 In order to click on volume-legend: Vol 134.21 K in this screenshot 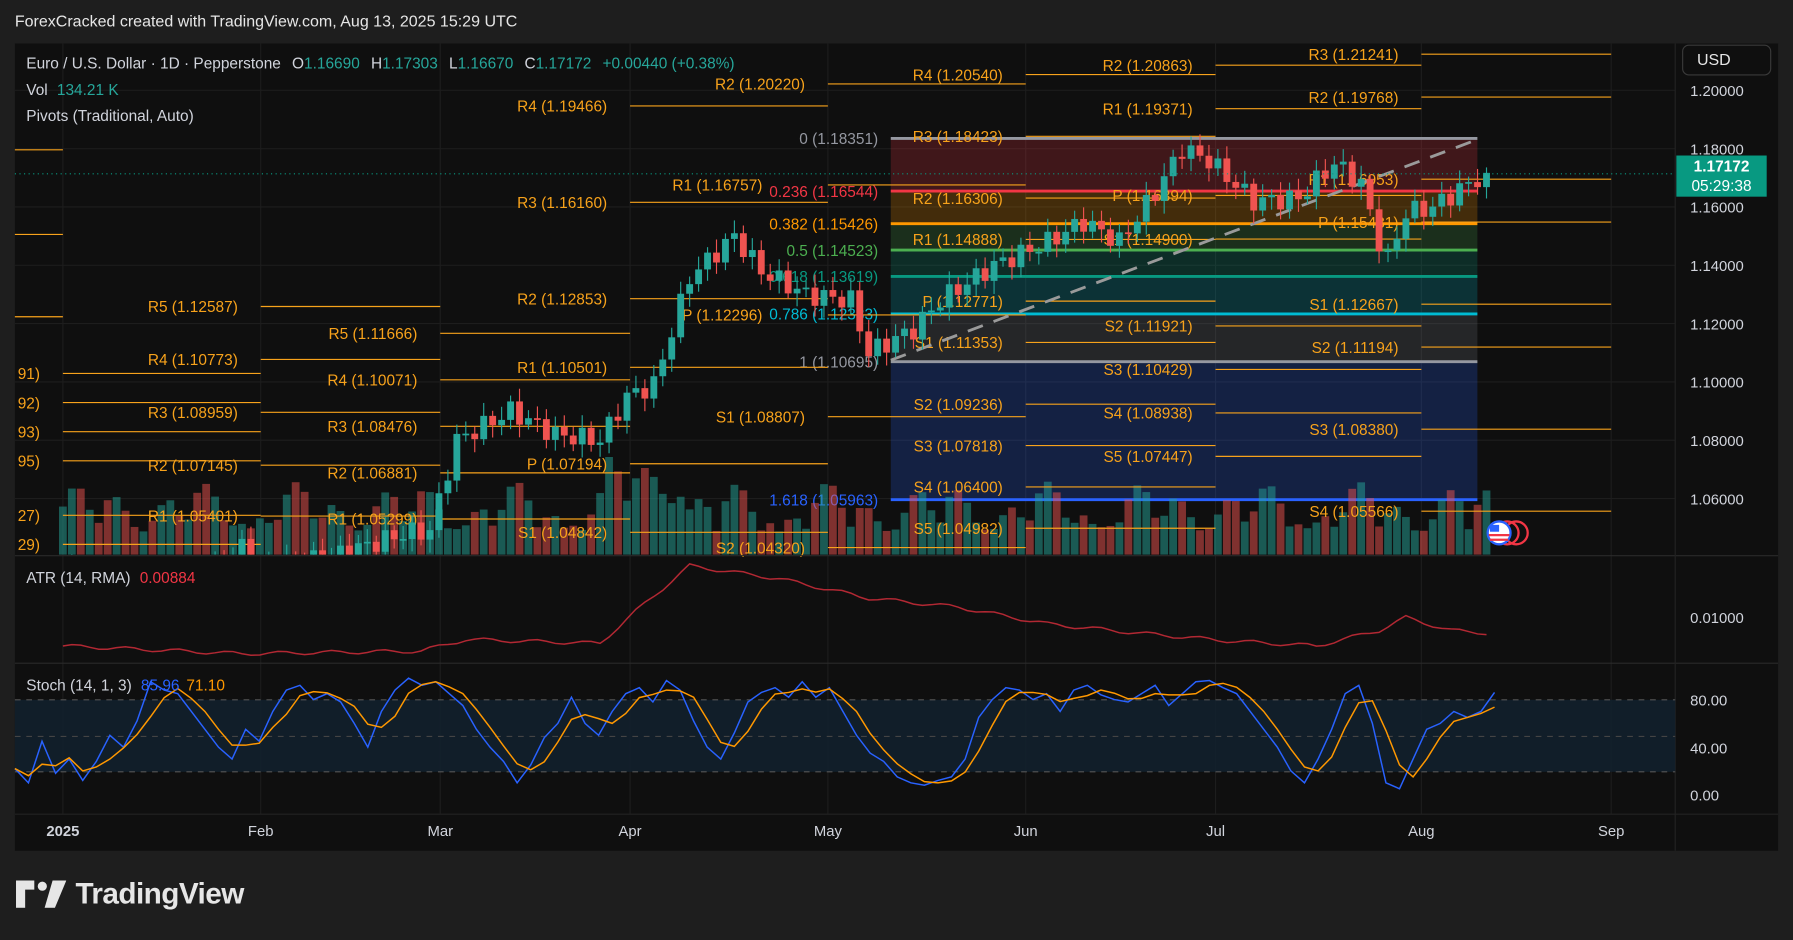, I will do `click(72, 90)`.